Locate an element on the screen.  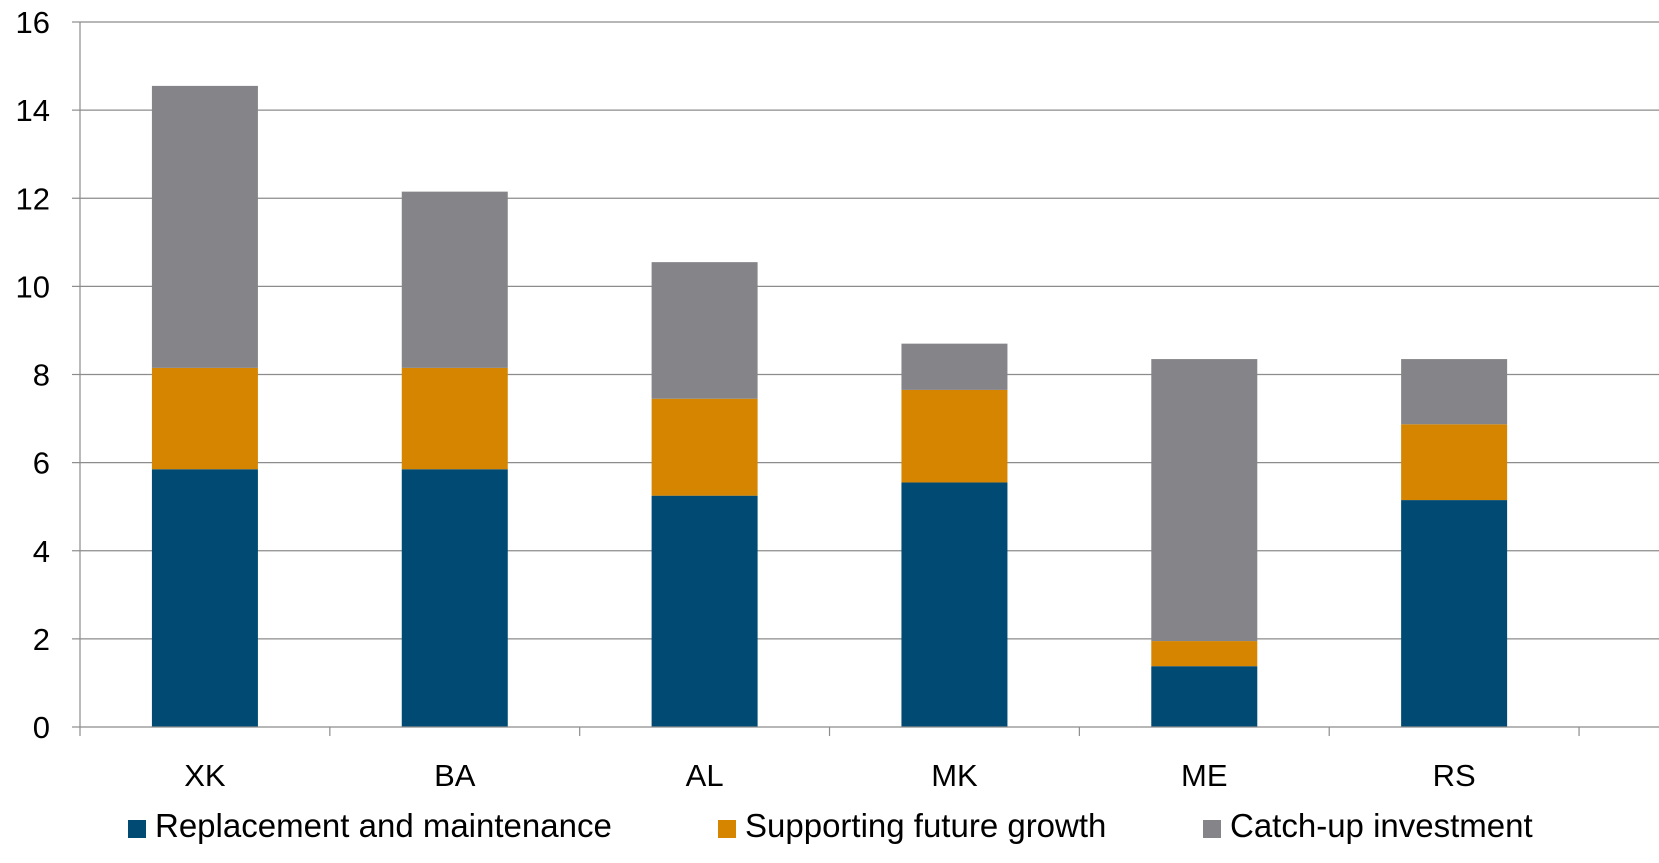
bar-ba-replacement-and-maintenance is located at coordinates (454, 598).